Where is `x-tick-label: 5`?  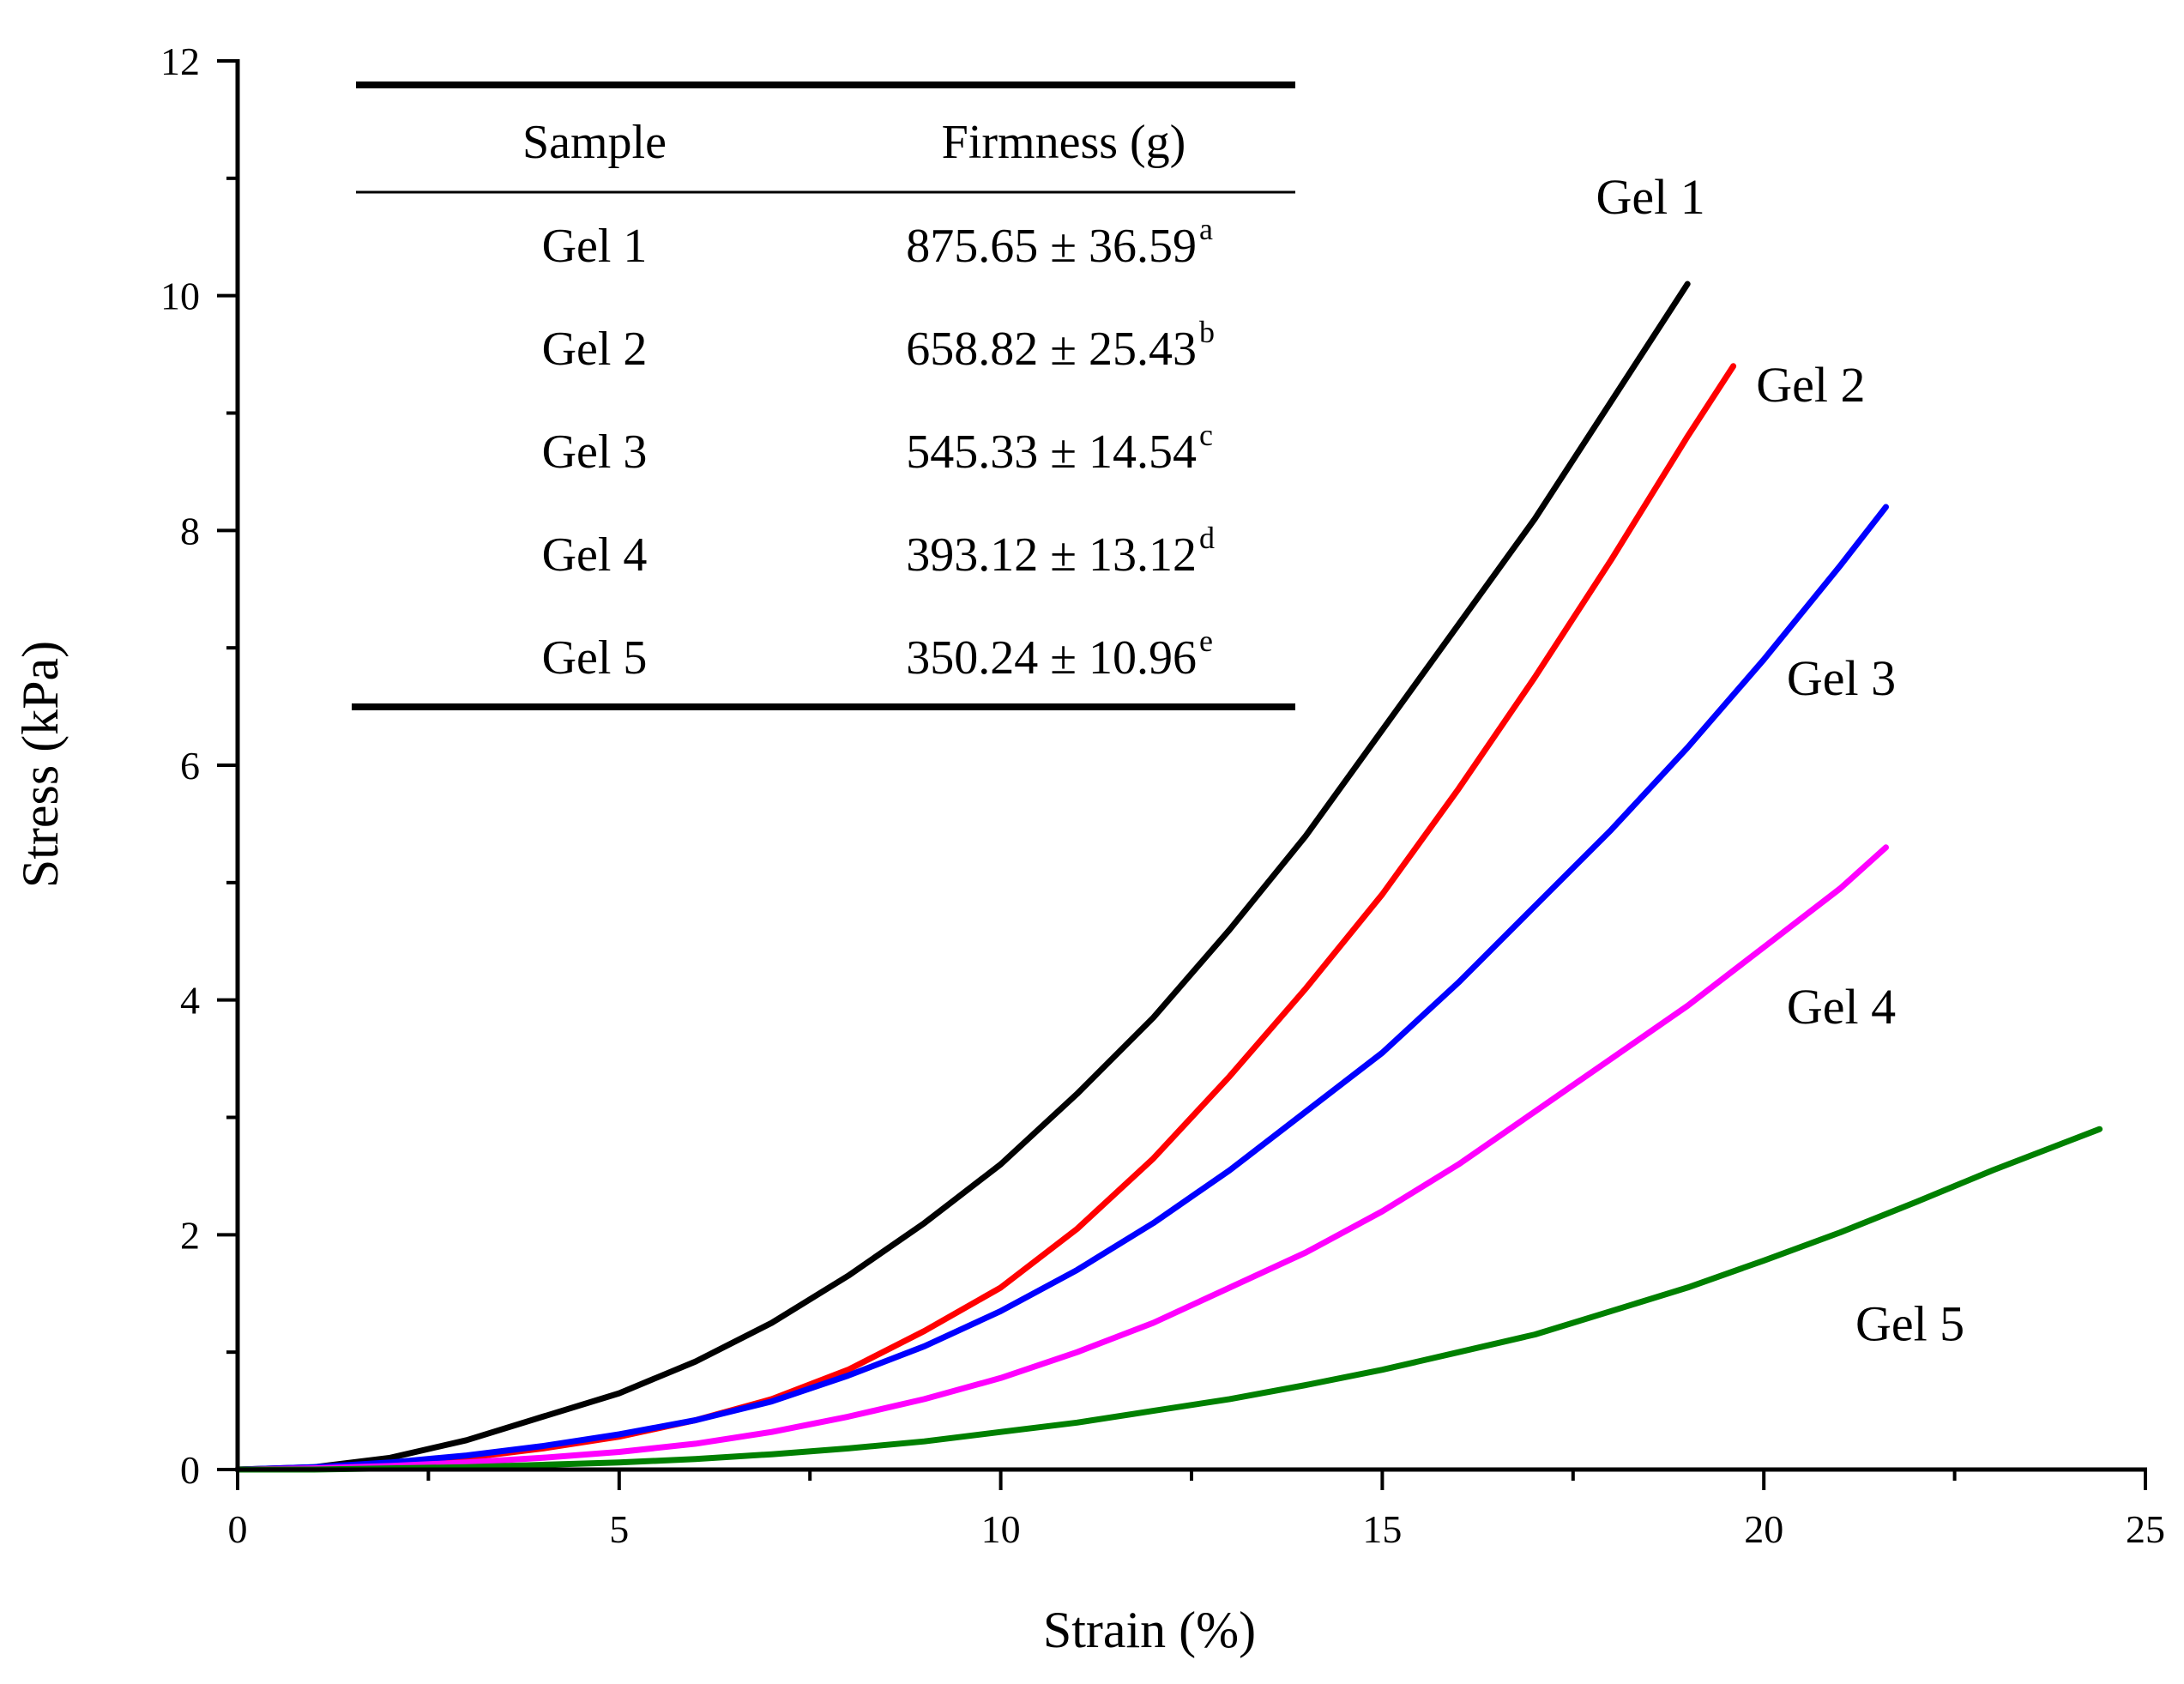
x-tick-label: 5 is located at coordinates (619, 1529).